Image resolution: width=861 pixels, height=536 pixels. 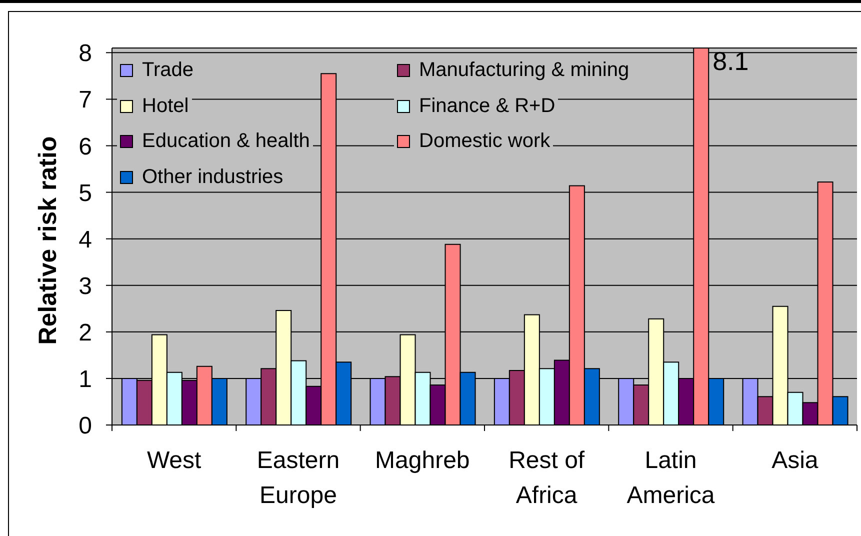 I want to click on legend-label: Other industries, so click(x=213, y=177).